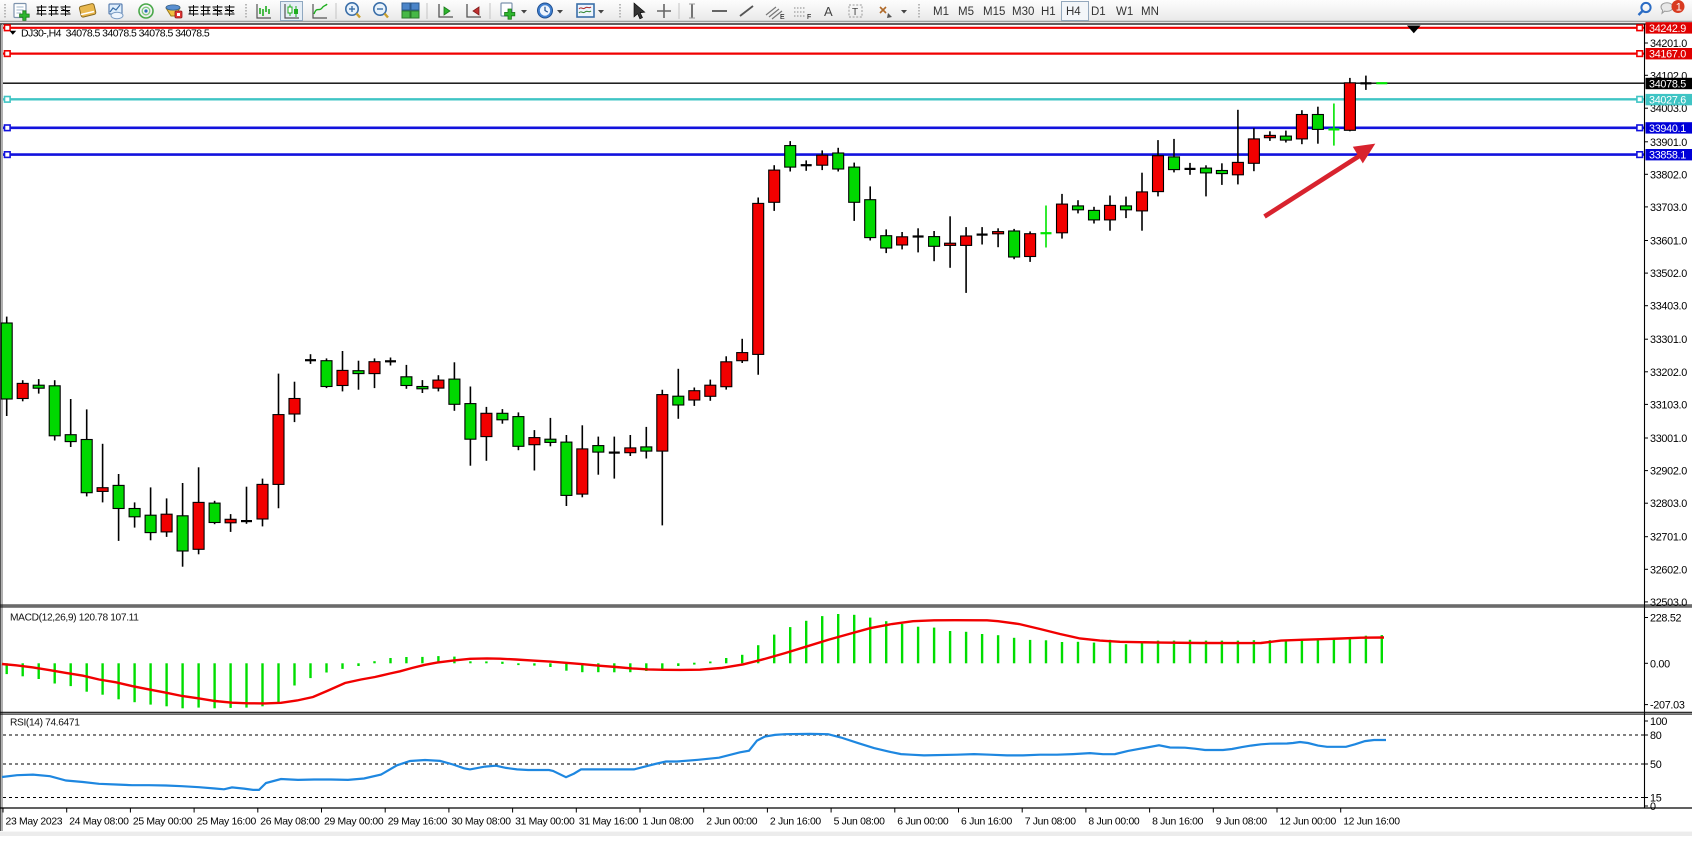 Image resolution: width=1692 pixels, height=841 pixels. Describe the element at coordinates (1668, 175) in the screenshot. I see `svg-text: 33802.0` at that location.